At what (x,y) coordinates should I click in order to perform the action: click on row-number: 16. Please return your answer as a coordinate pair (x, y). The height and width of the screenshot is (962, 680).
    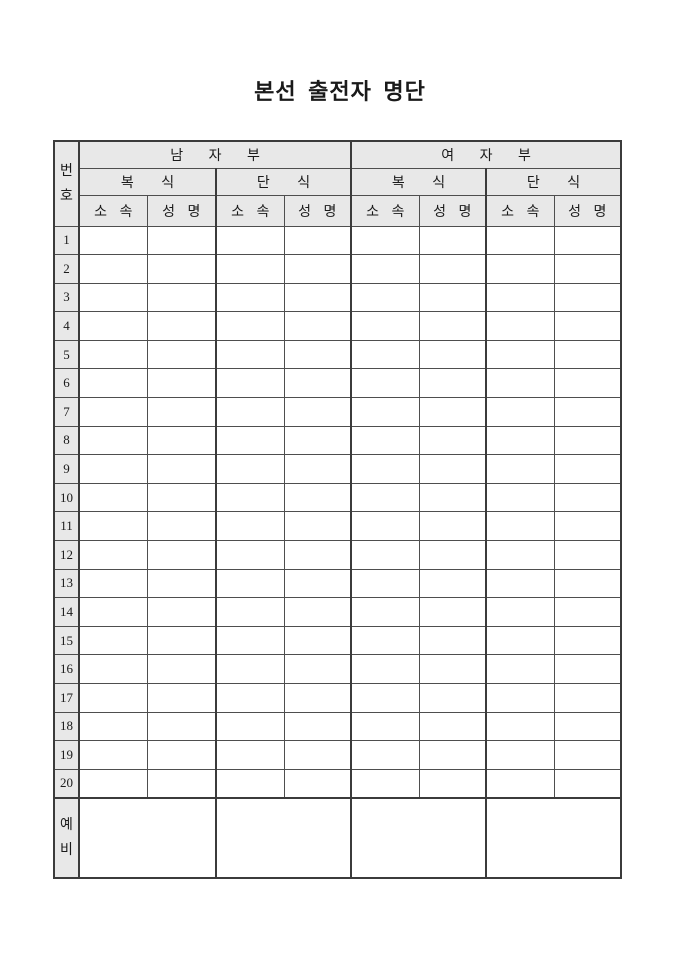
    Looking at the image, I should click on (66, 669).